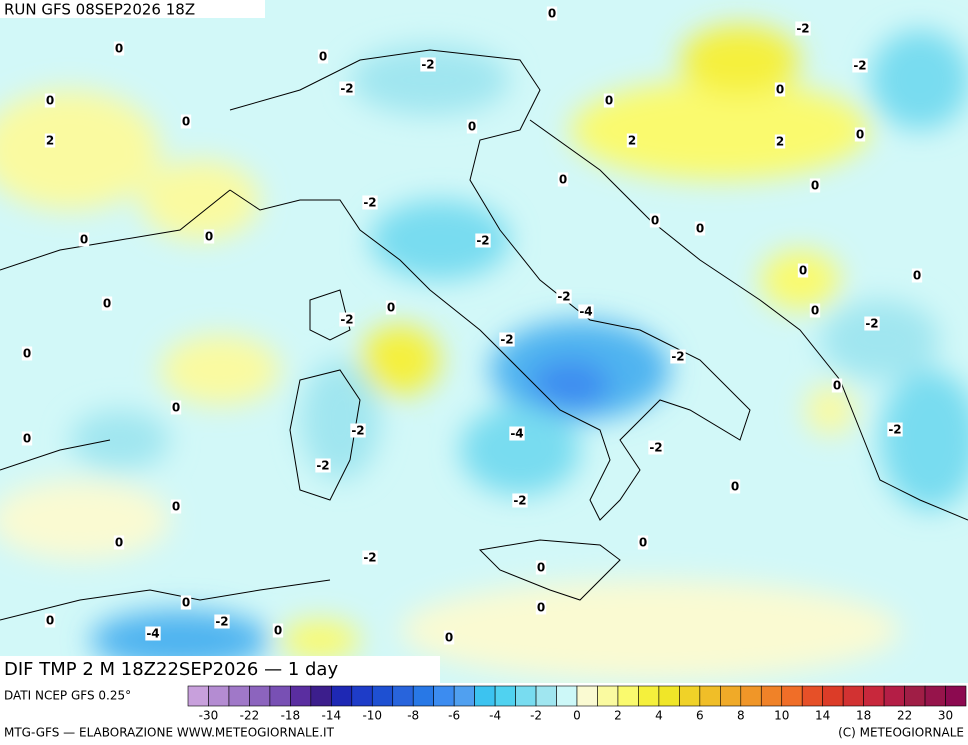 This screenshot has height=745, width=968. Describe the element at coordinates (901, 733) in the screenshot. I see `copyright-label: (C) METEOGIORNALE` at that location.